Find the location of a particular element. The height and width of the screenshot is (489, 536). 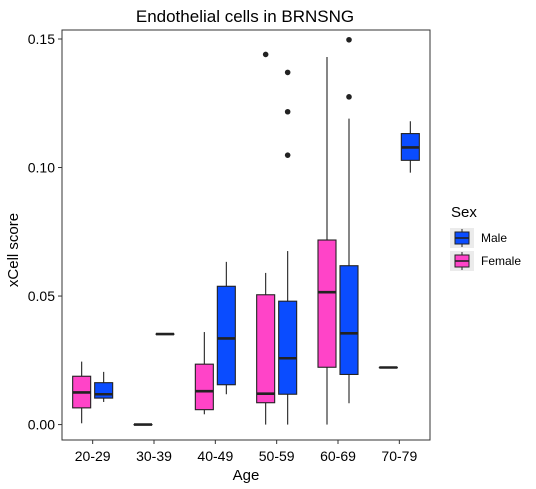

chart-title: Endothelial cells in BRNSNG is located at coordinates (245, 16).